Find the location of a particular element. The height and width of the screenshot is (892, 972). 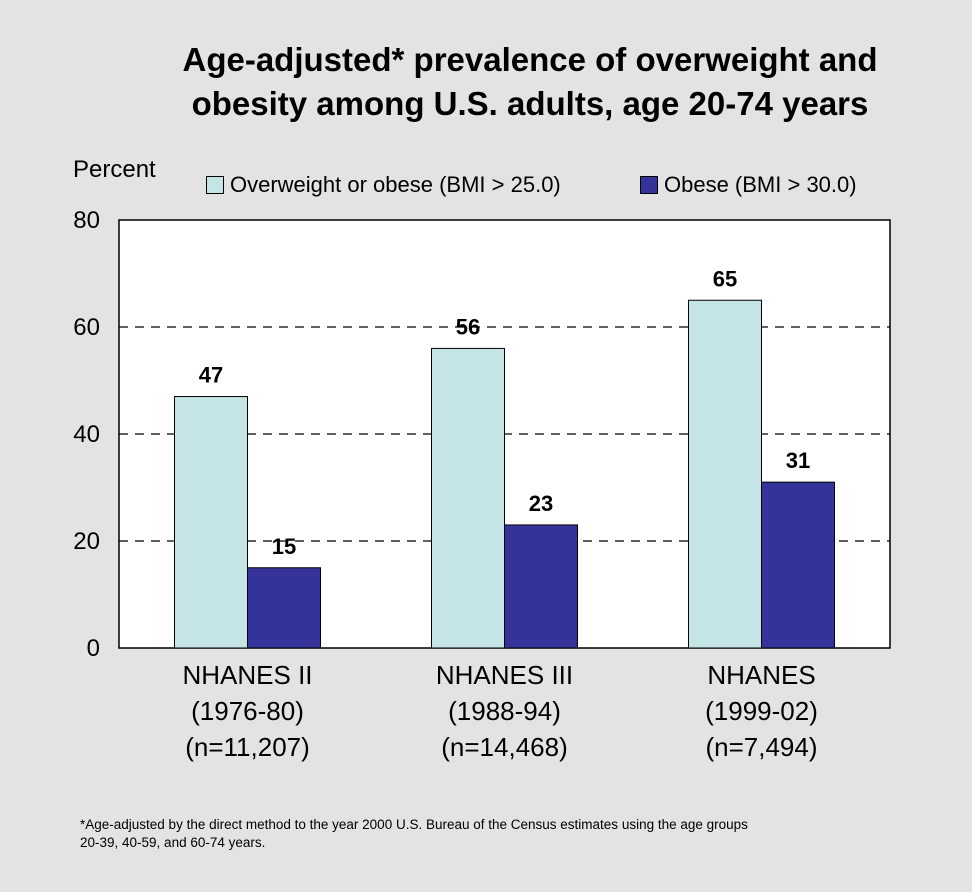

x-tick-label: NHANES II is located at coordinates (247, 675).